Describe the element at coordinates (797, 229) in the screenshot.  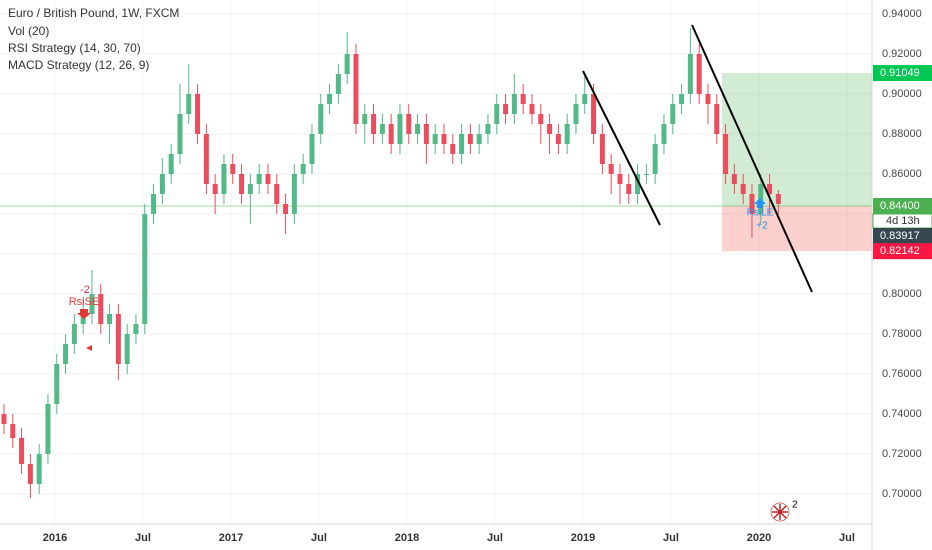
I see `loss-zone` at that location.